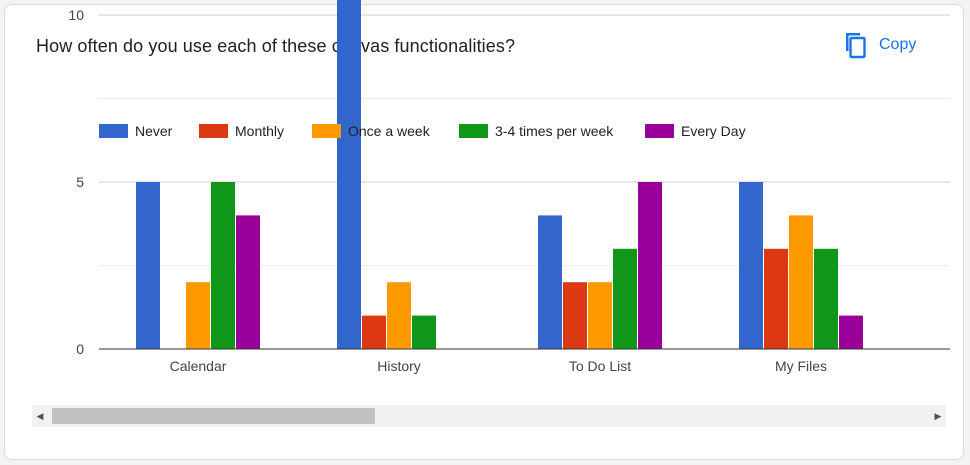  I want to click on legend-item: Never, so click(136, 131).